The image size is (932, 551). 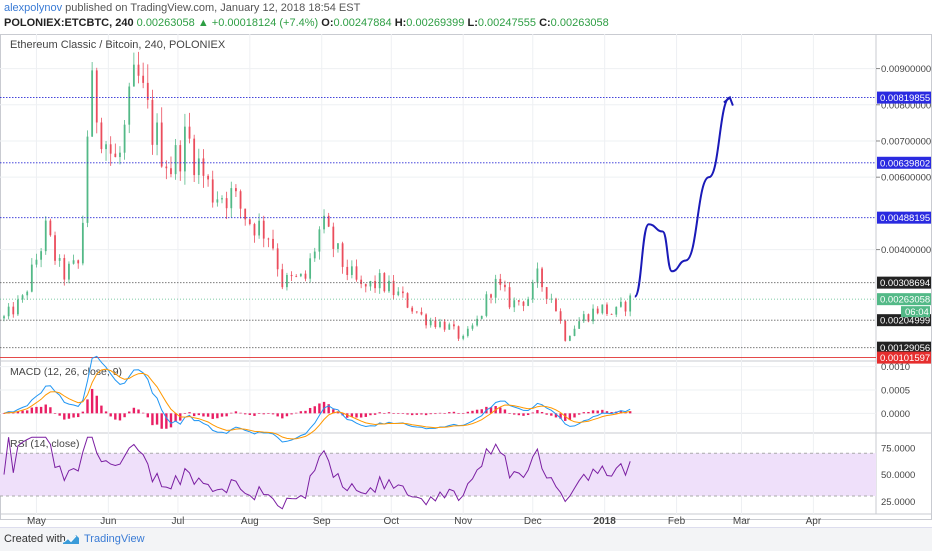 I want to click on tradingview-brand: TradingView, so click(x=114, y=539).